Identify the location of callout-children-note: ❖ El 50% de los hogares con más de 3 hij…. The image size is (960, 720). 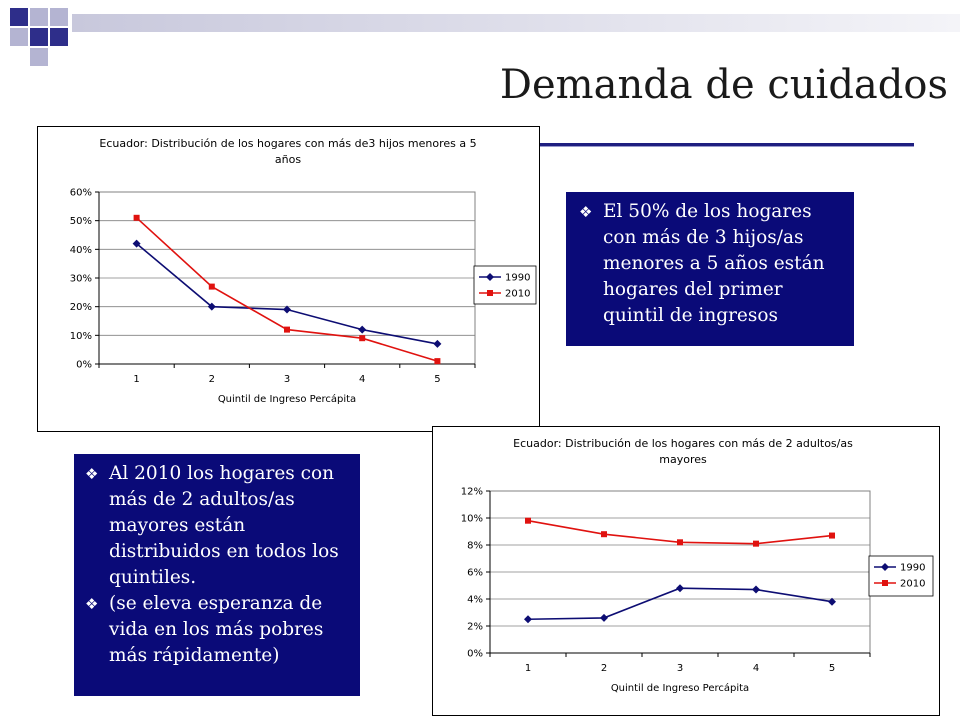
(710, 269).